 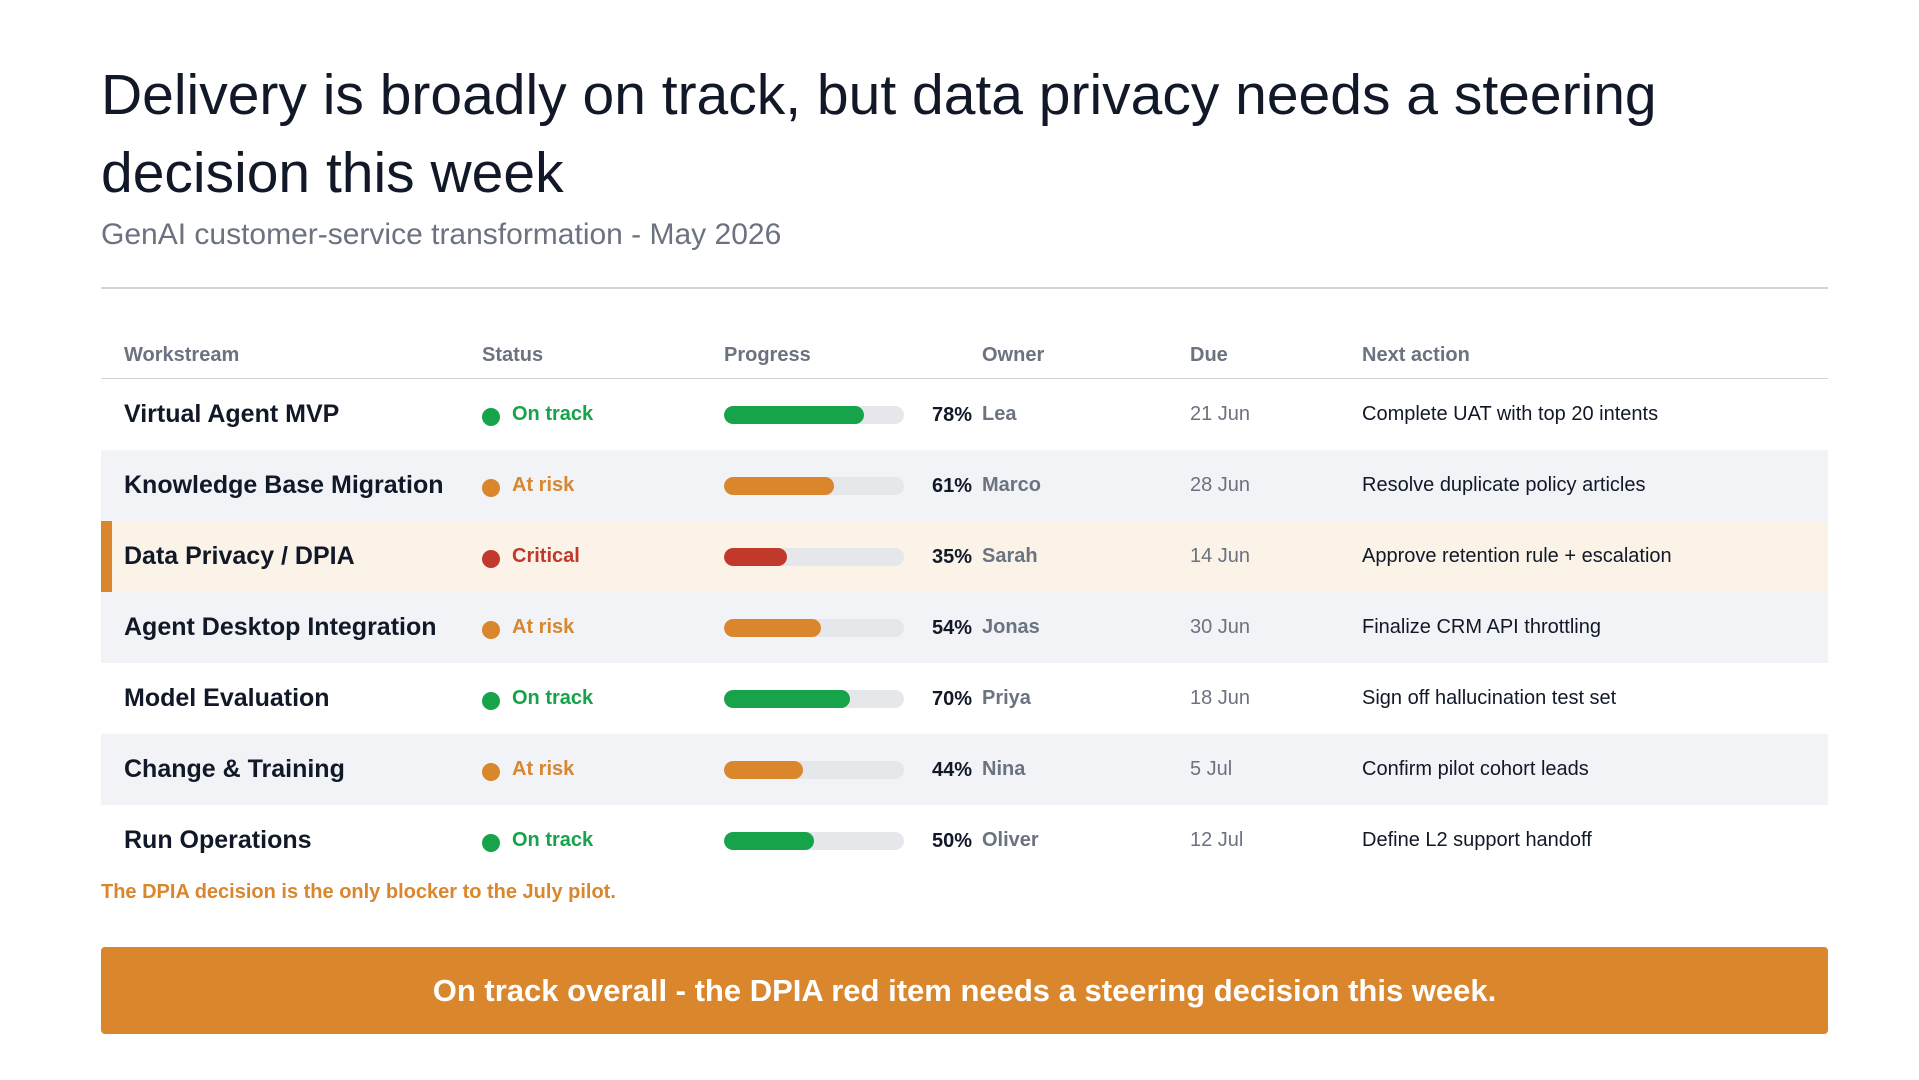 What do you see at coordinates (952, 770) in the screenshot?
I see `progress-percent: 44%` at bounding box center [952, 770].